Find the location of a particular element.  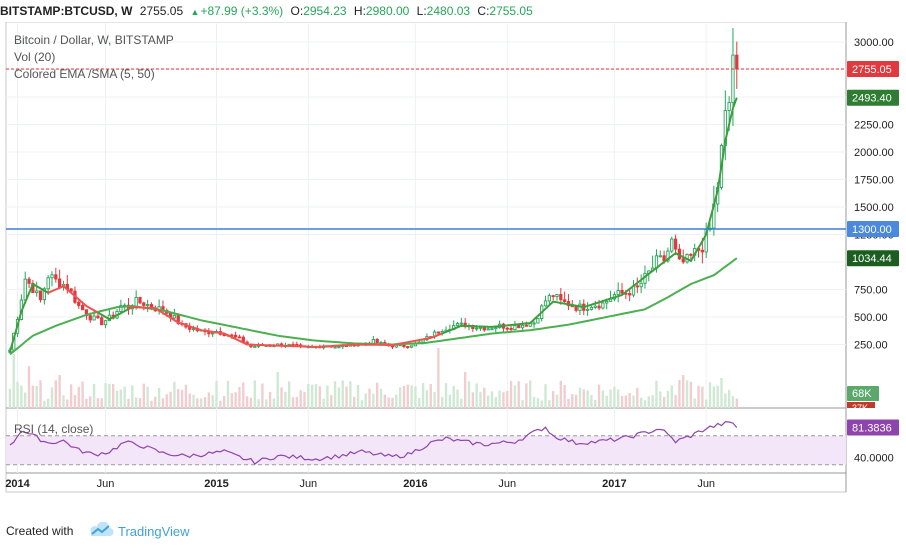

close-label: C: is located at coordinates (483, 11).